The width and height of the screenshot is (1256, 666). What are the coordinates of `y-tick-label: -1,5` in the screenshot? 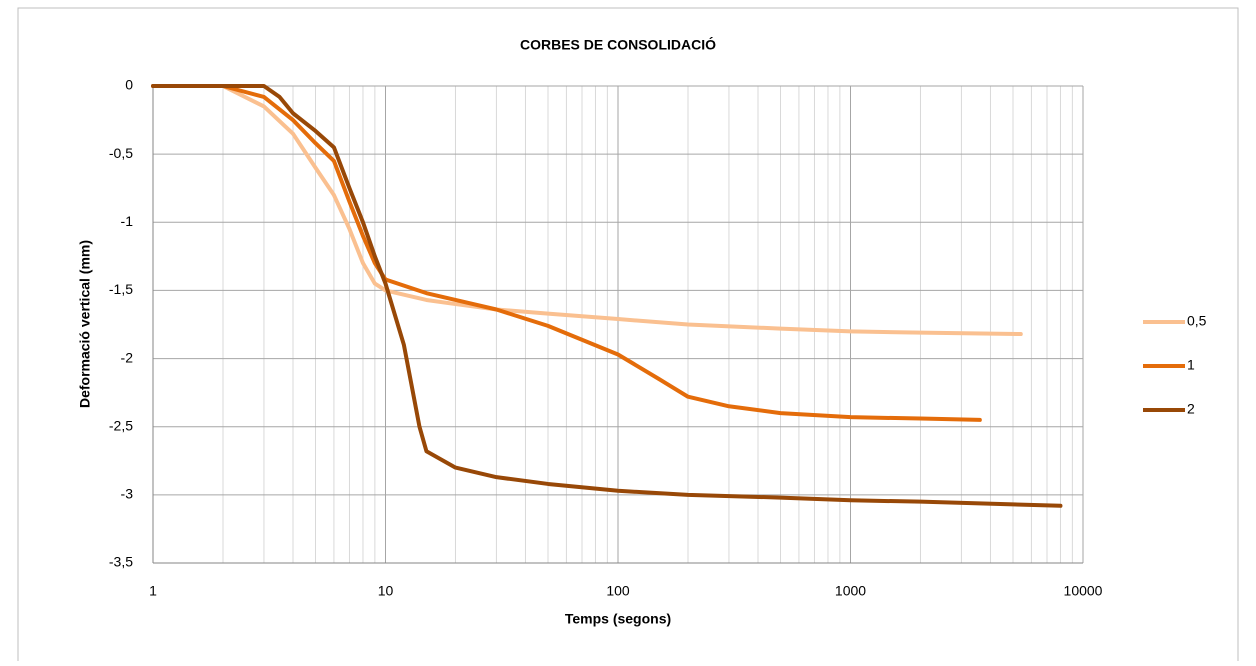 It's located at (121, 289).